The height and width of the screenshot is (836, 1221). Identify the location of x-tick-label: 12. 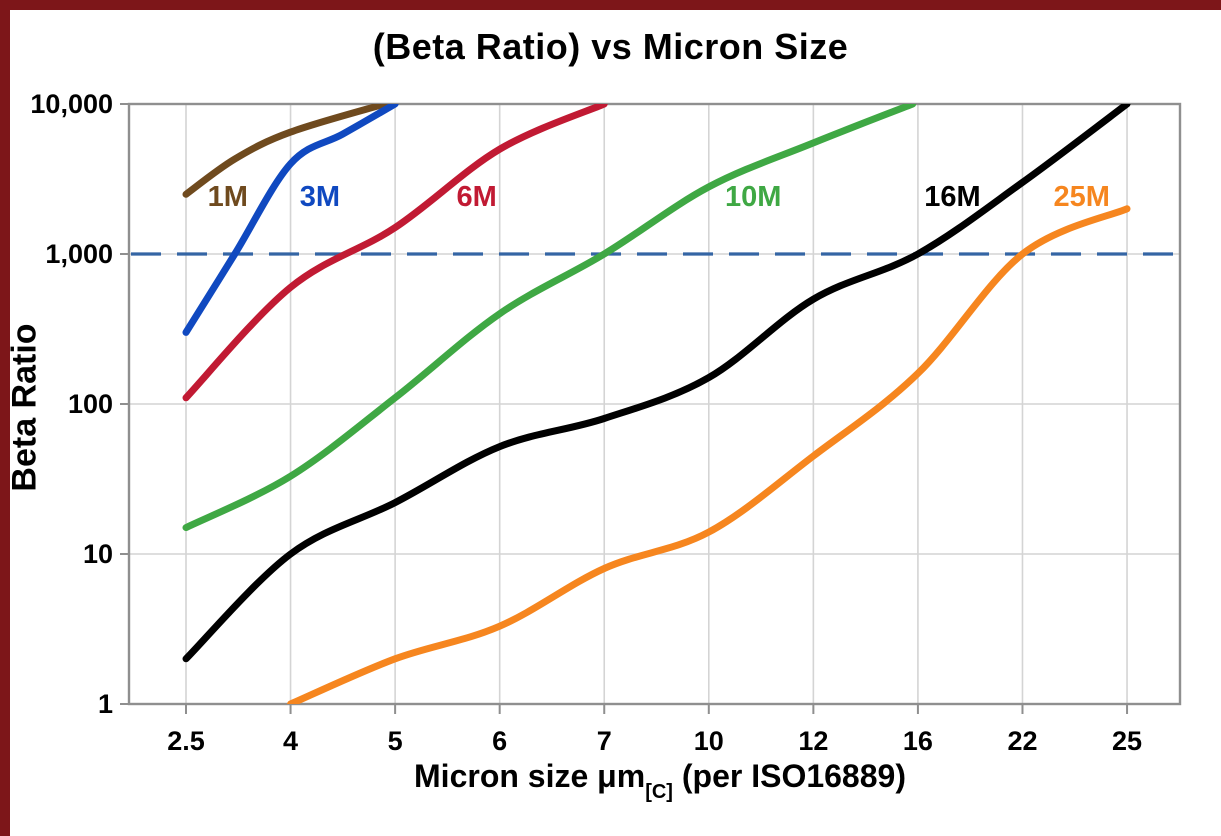
(813, 741).